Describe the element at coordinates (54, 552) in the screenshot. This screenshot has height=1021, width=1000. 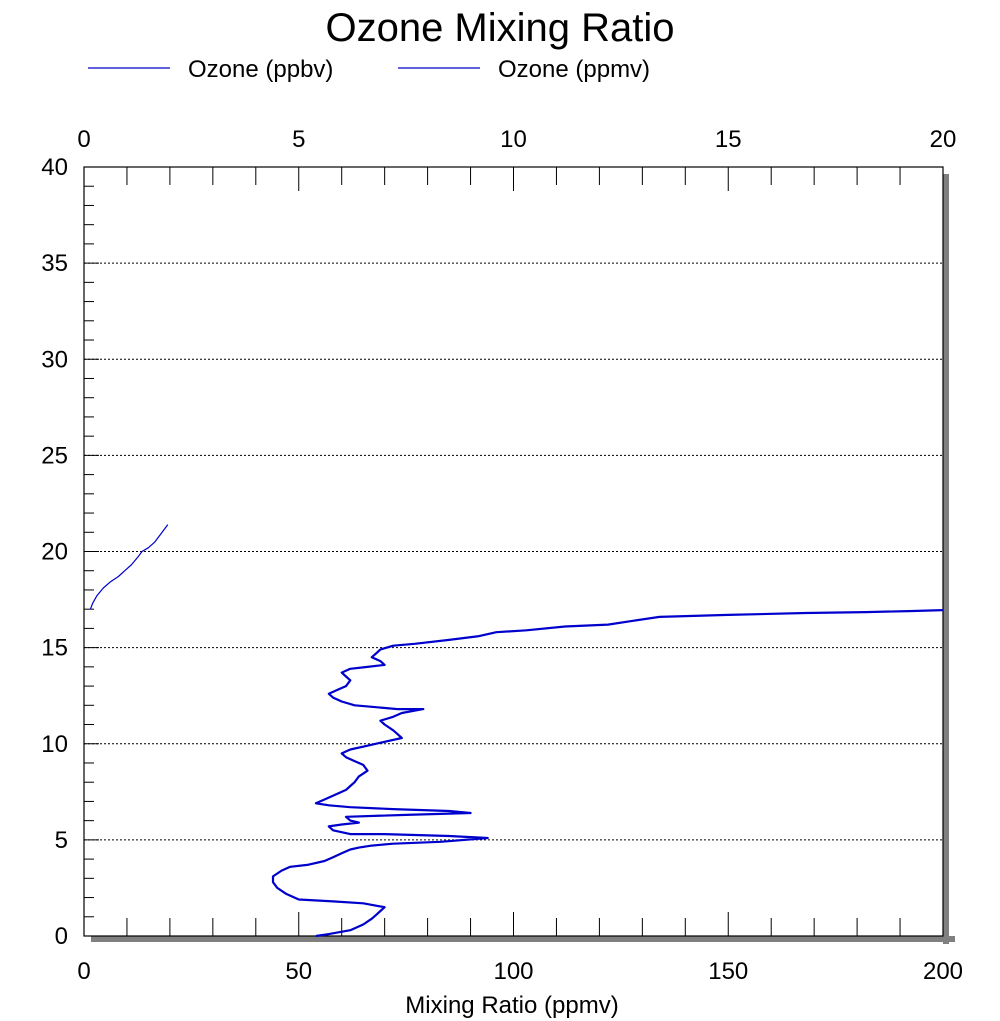
I see `y-tick-label: 20` at that location.